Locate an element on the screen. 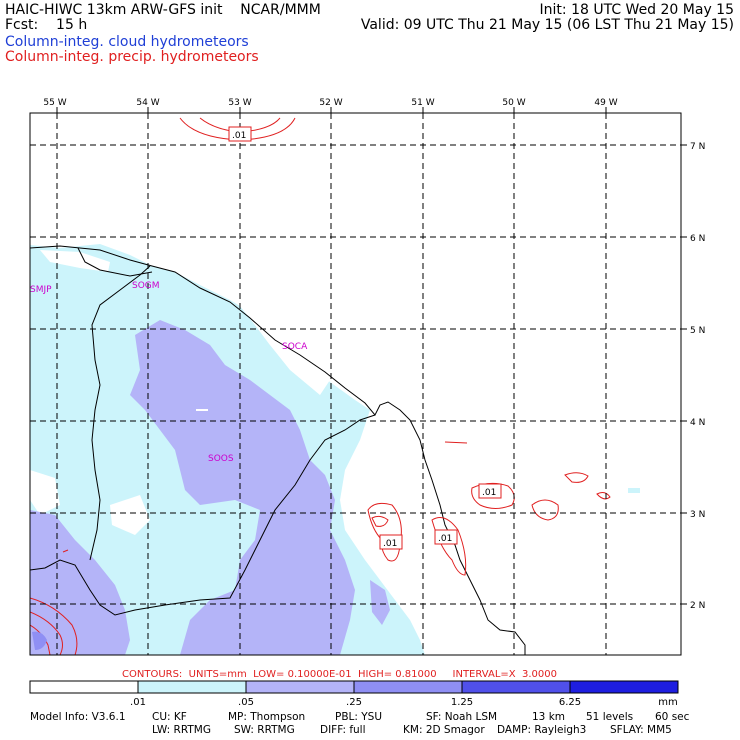 This screenshot has height=740, width=740. colorbar-tick: .25 is located at coordinates (354, 702).